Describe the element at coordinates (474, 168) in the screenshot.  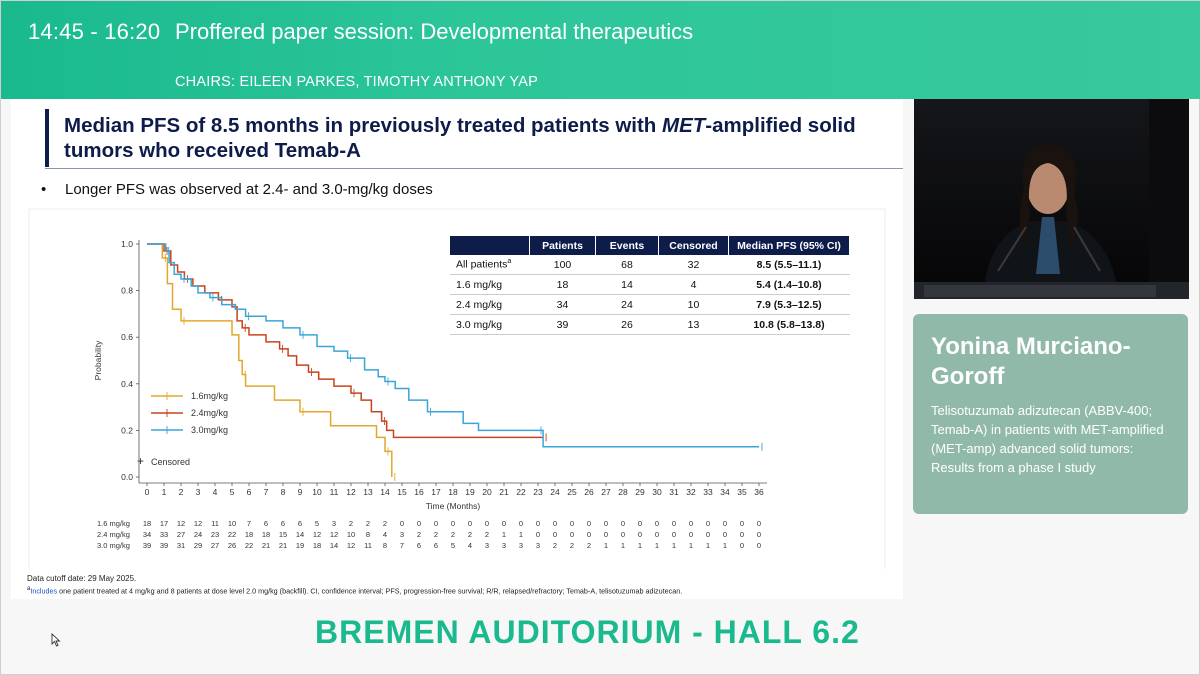
I see `slide-title-divider` at that location.